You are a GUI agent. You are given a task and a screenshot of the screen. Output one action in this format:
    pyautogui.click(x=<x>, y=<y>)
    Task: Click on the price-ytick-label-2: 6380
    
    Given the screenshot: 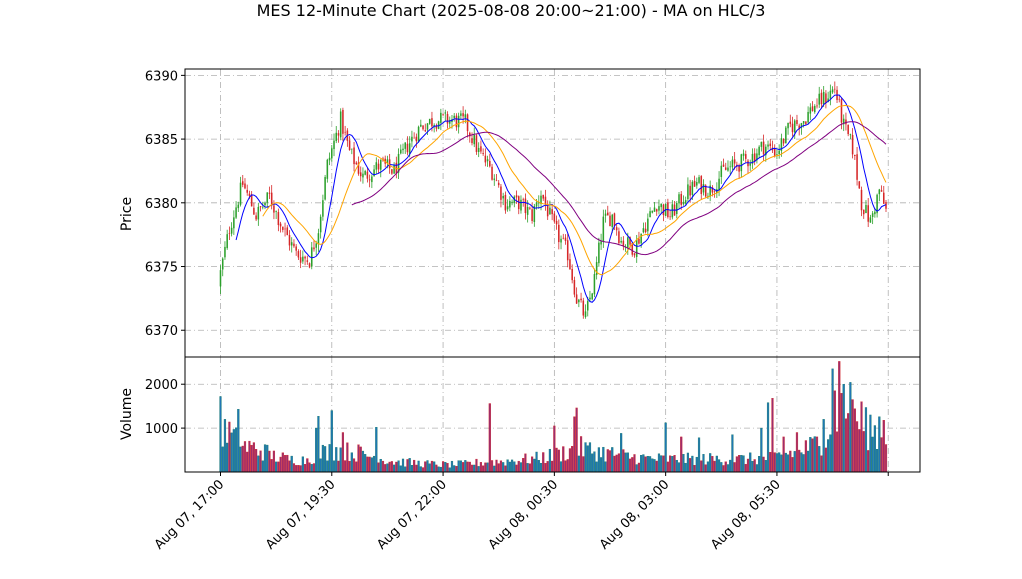 What is the action you would take?
    pyautogui.click(x=161, y=204)
    